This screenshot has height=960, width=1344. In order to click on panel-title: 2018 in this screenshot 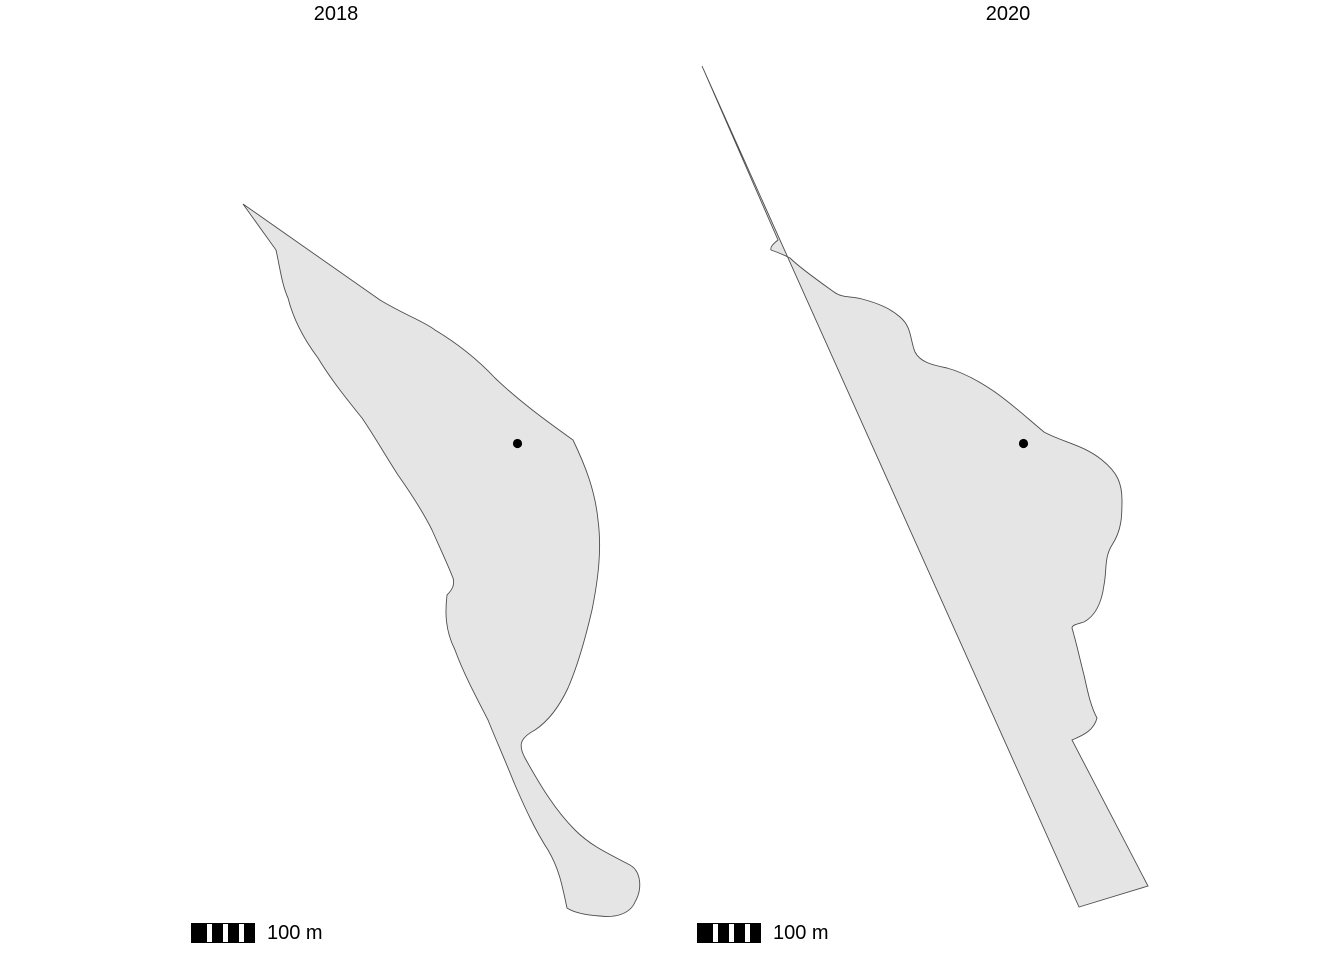, I will do `click(336, 14)`.